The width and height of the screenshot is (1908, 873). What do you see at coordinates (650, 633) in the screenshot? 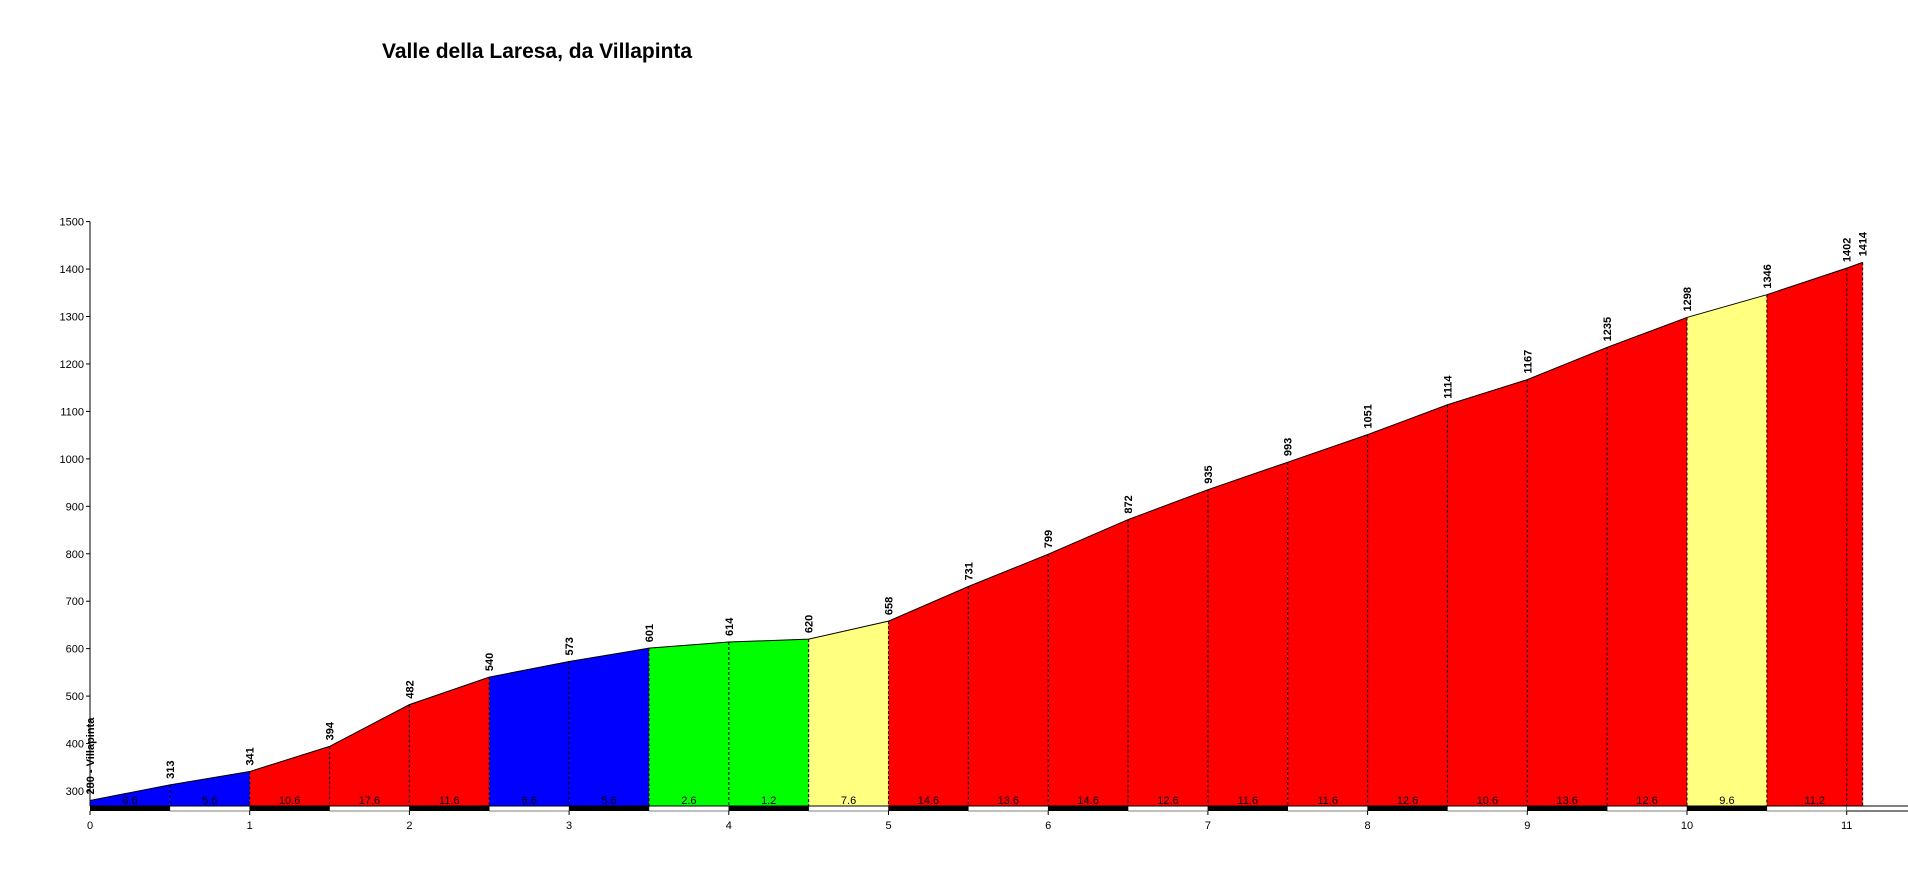
I see `elevation-label: 601` at bounding box center [650, 633].